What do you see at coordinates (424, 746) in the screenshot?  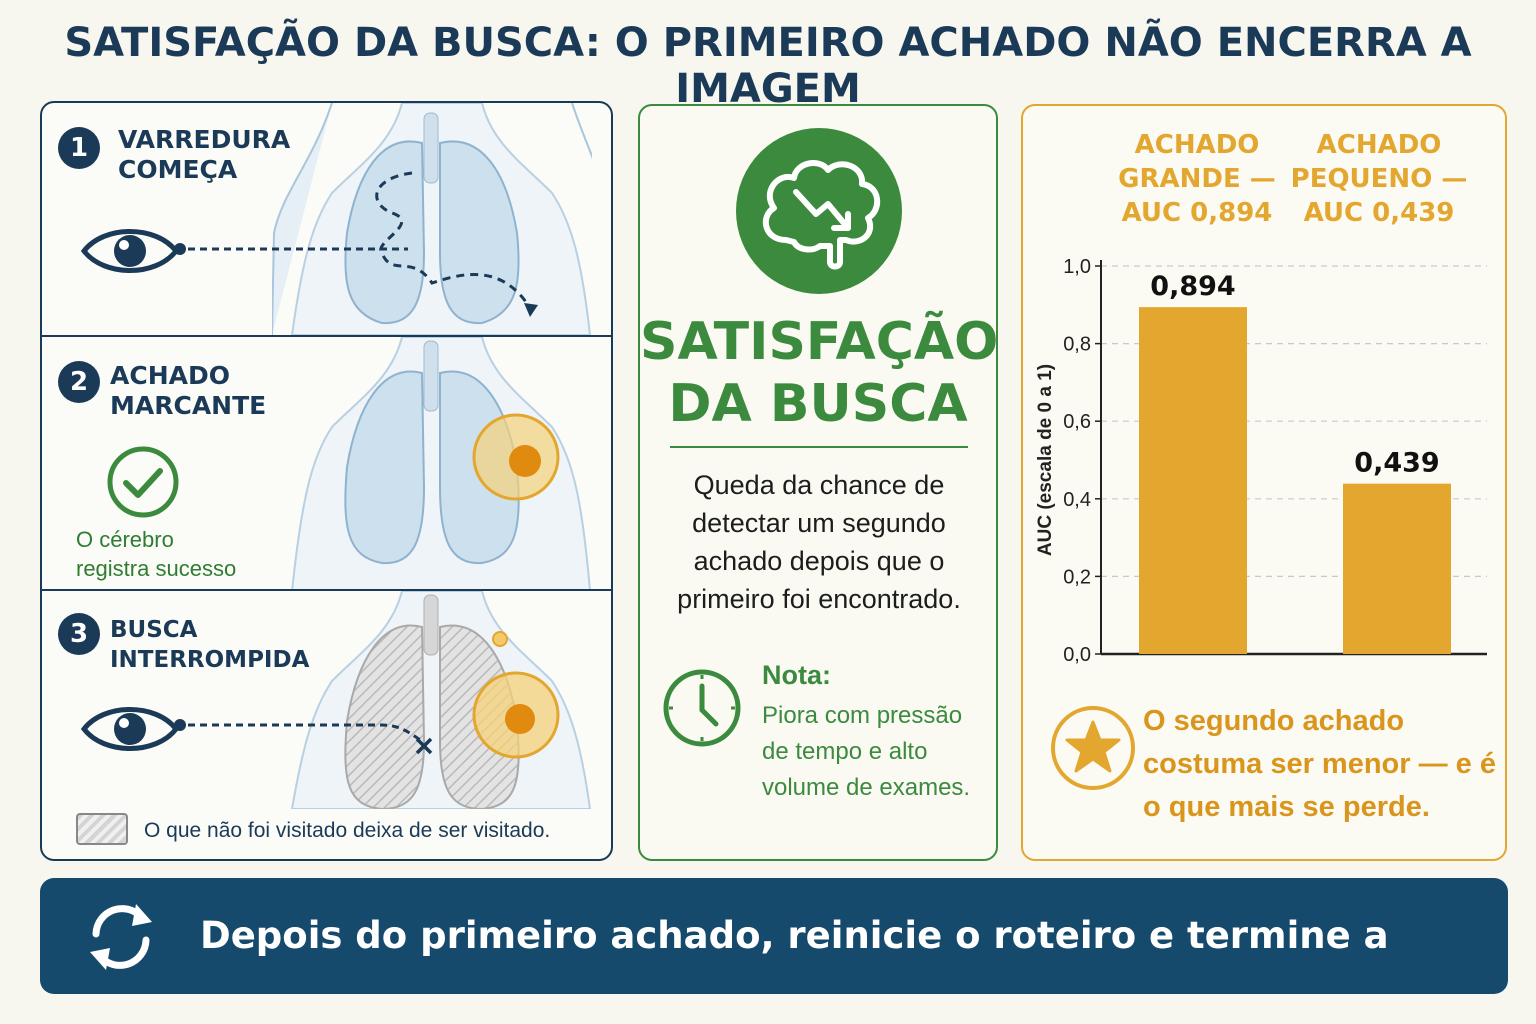 I see `stop-x-icon` at bounding box center [424, 746].